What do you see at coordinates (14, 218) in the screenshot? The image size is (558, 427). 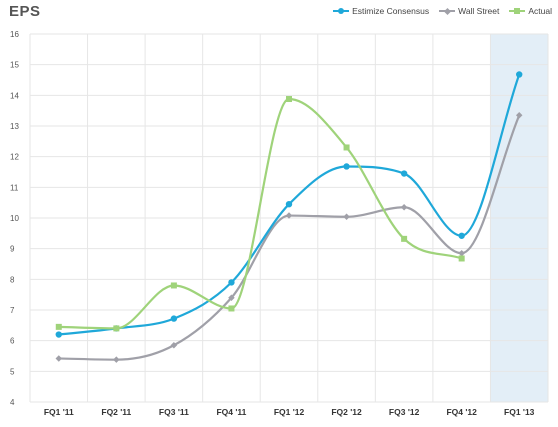 I see `y-tick-label-10: 10` at bounding box center [14, 218].